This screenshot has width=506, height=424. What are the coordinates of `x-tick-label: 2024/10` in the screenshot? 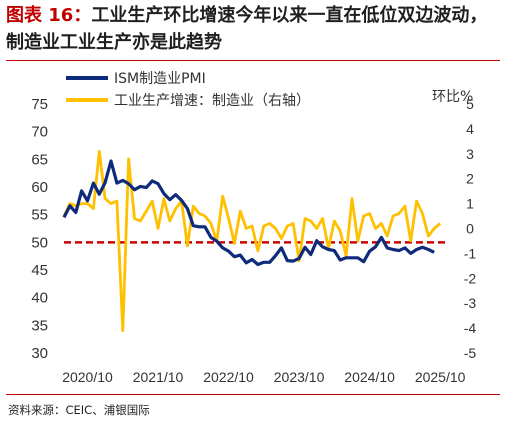 It's located at (369, 377).